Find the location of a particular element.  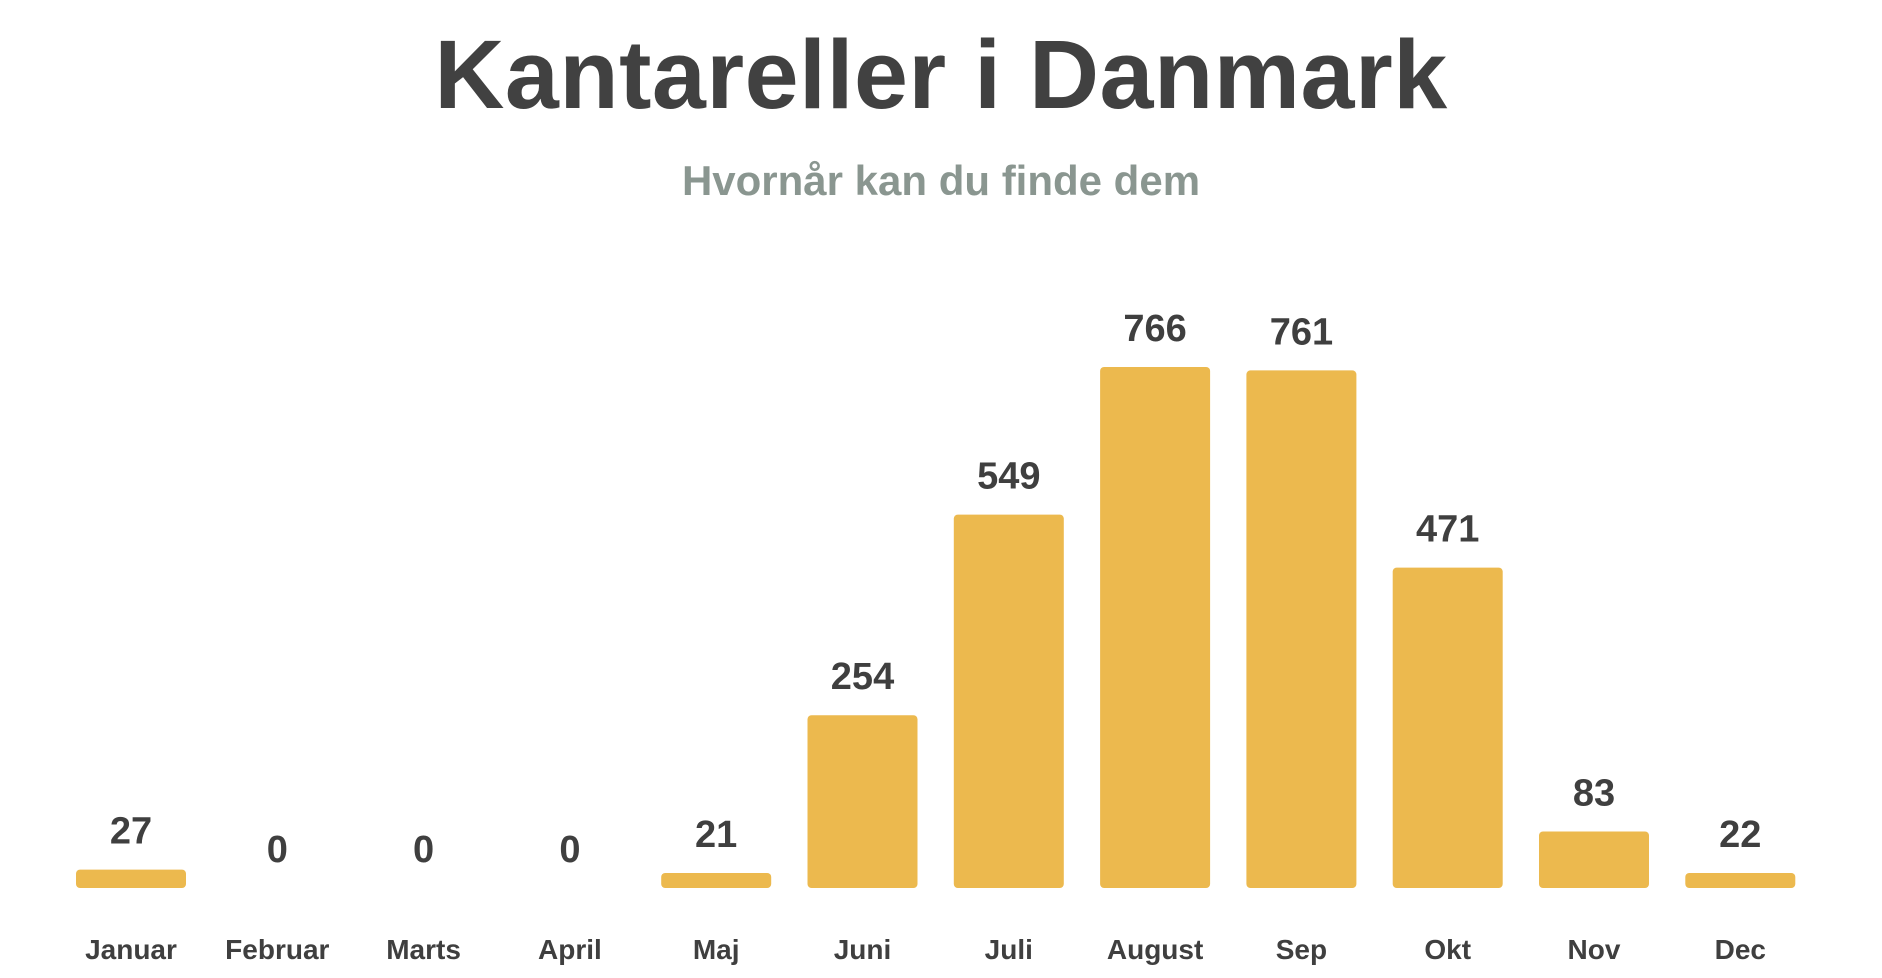

bar-dec is located at coordinates (1740, 880).